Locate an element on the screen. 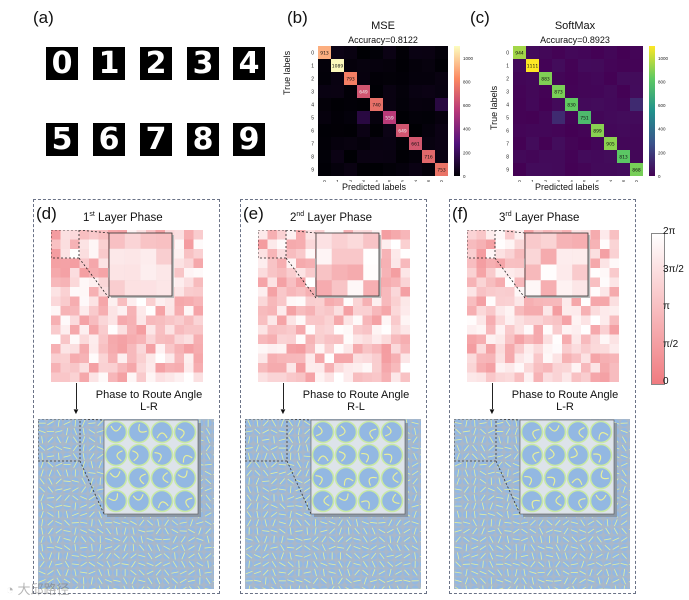  cm-value-label: 883 is located at coordinates (545, 80).